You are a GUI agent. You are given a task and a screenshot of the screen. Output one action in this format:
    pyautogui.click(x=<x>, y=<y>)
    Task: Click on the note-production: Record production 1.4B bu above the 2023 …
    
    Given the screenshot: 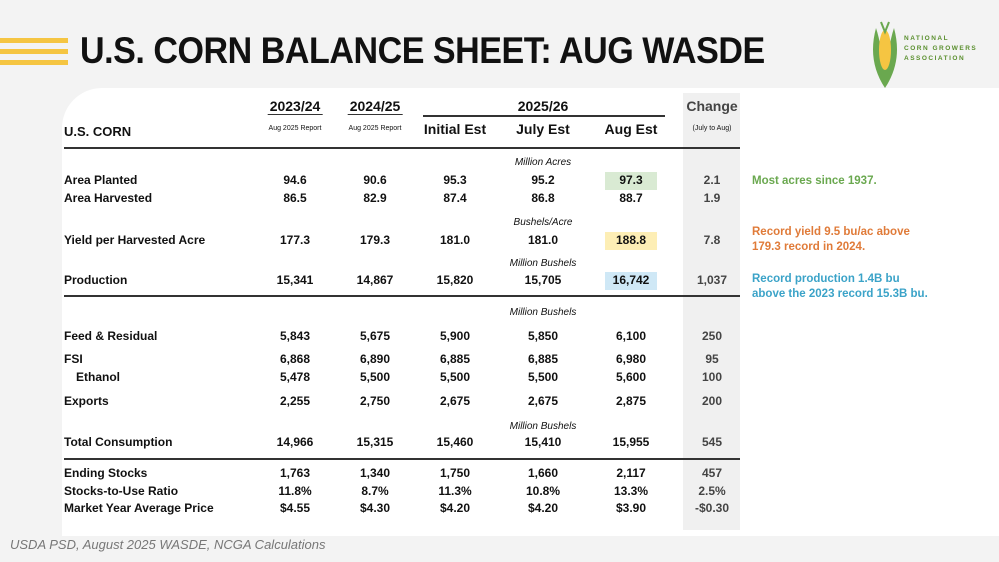 What is the action you would take?
    pyautogui.click(x=840, y=287)
    